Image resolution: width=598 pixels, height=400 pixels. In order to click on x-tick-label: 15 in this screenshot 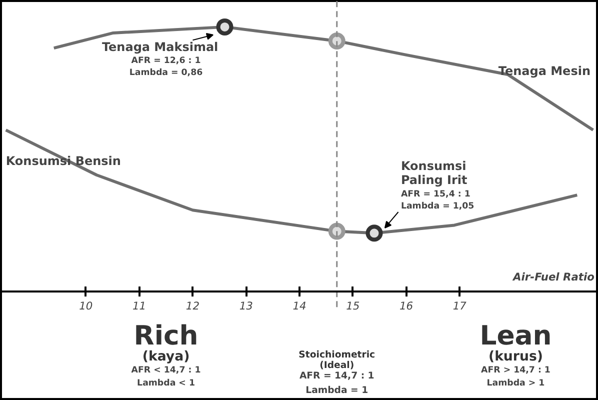, I will do `click(353, 305)`.